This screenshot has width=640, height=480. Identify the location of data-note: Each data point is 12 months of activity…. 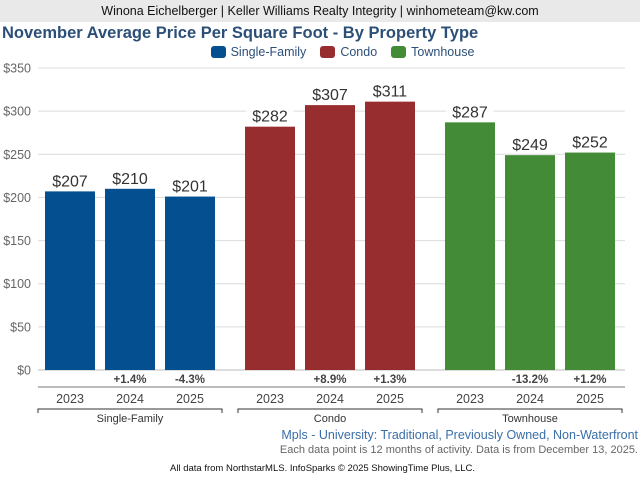
(458, 450).